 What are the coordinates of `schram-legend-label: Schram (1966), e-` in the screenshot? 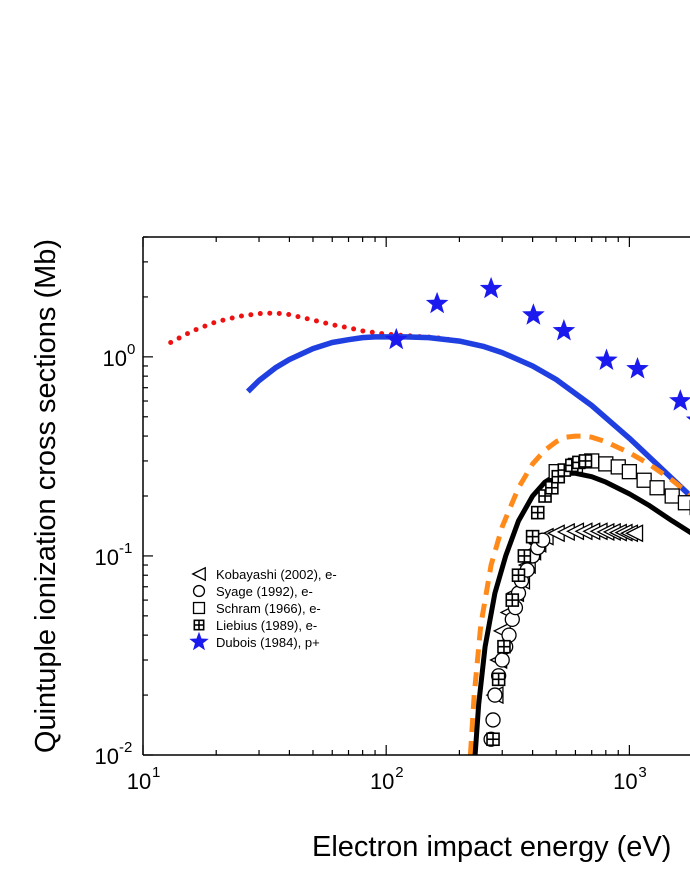 It's located at (268, 608).